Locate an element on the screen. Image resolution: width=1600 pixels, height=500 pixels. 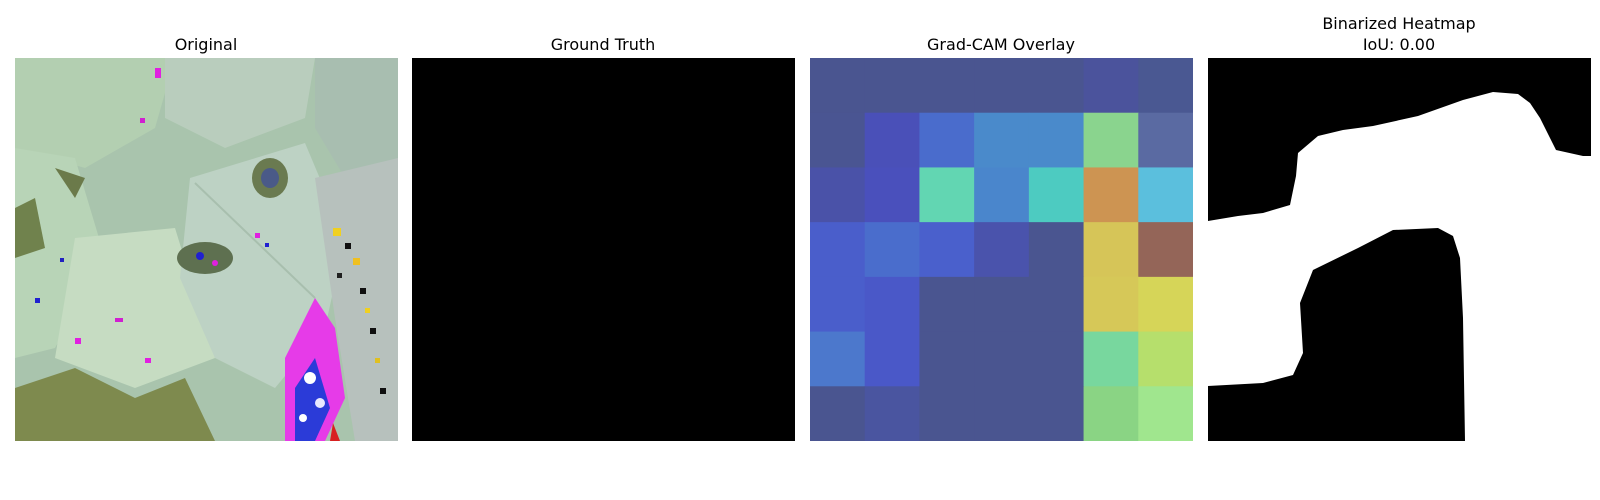
gradcam-cell-r5-c4 is located at coordinates (1056, 359).